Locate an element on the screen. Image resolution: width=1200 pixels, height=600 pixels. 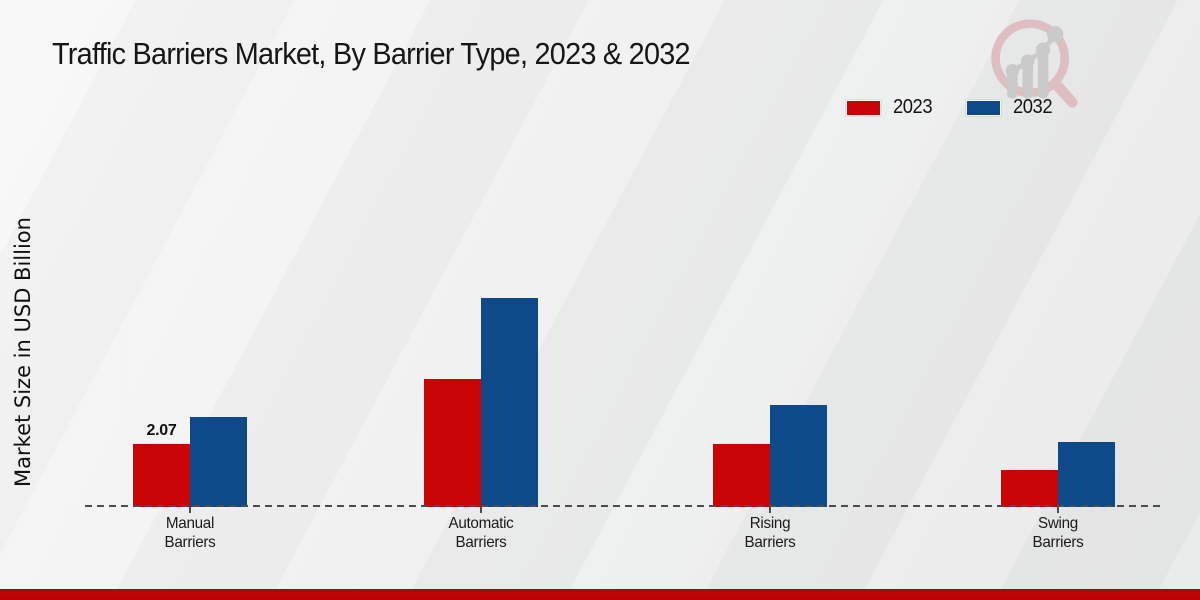
legend-swatch-2032 is located at coordinates (983, 107).